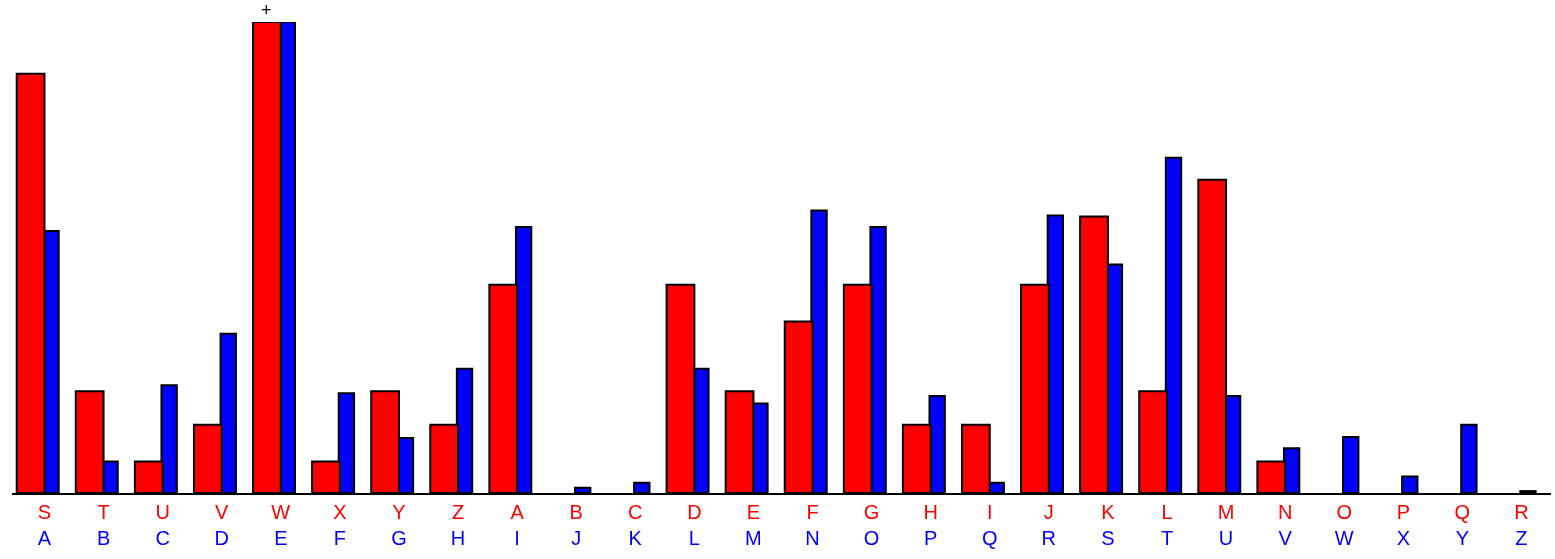  I want to click on x-tick-label: Z H, so click(458, 525).